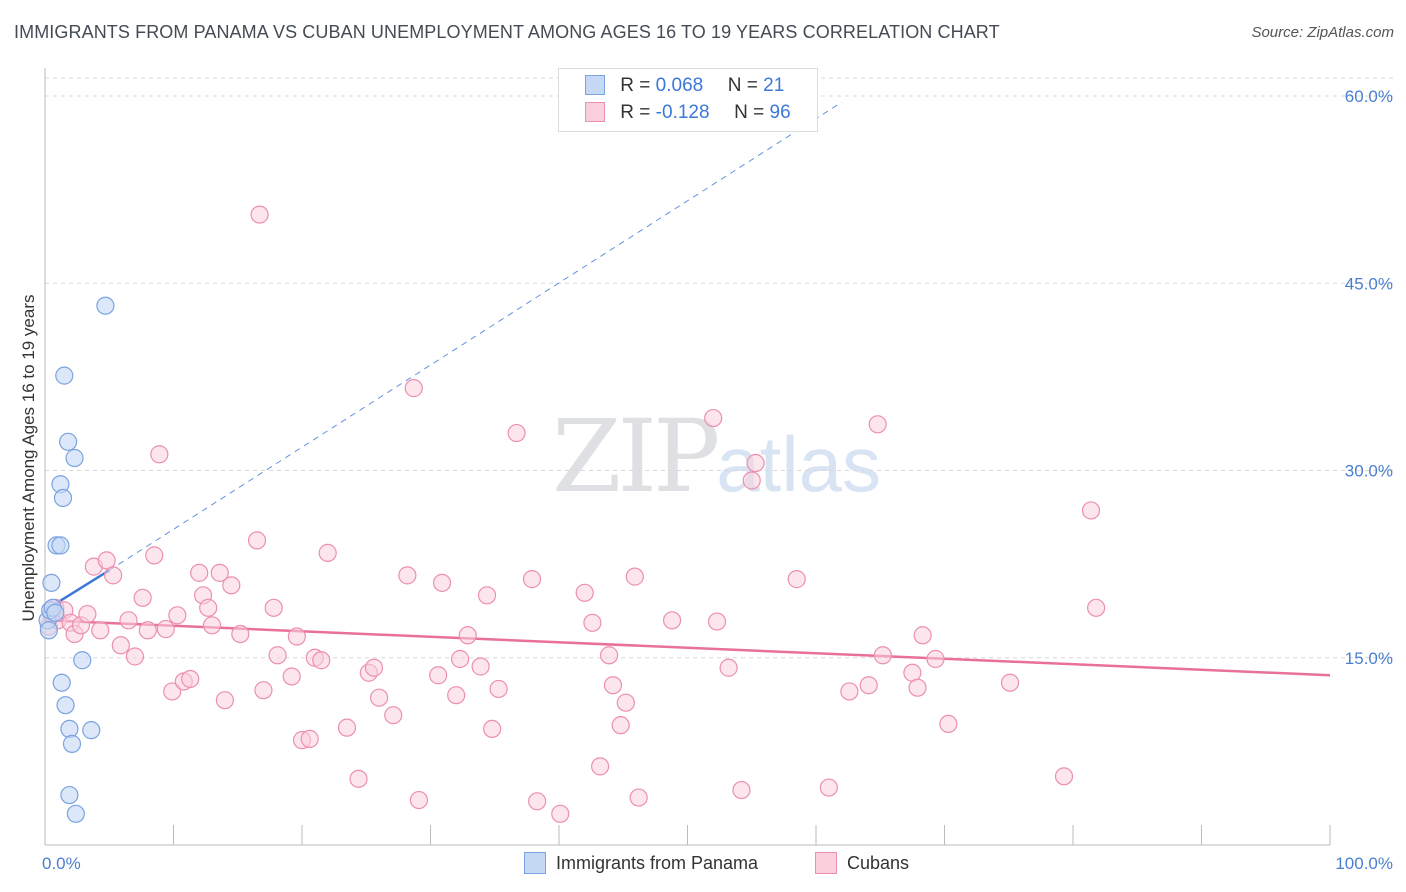 Image resolution: width=1406 pixels, height=892 pixels. Describe the element at coordinates (878, 863) in the screenshot. I see `bottom-legend-label-cubans: Cubans` at that location.